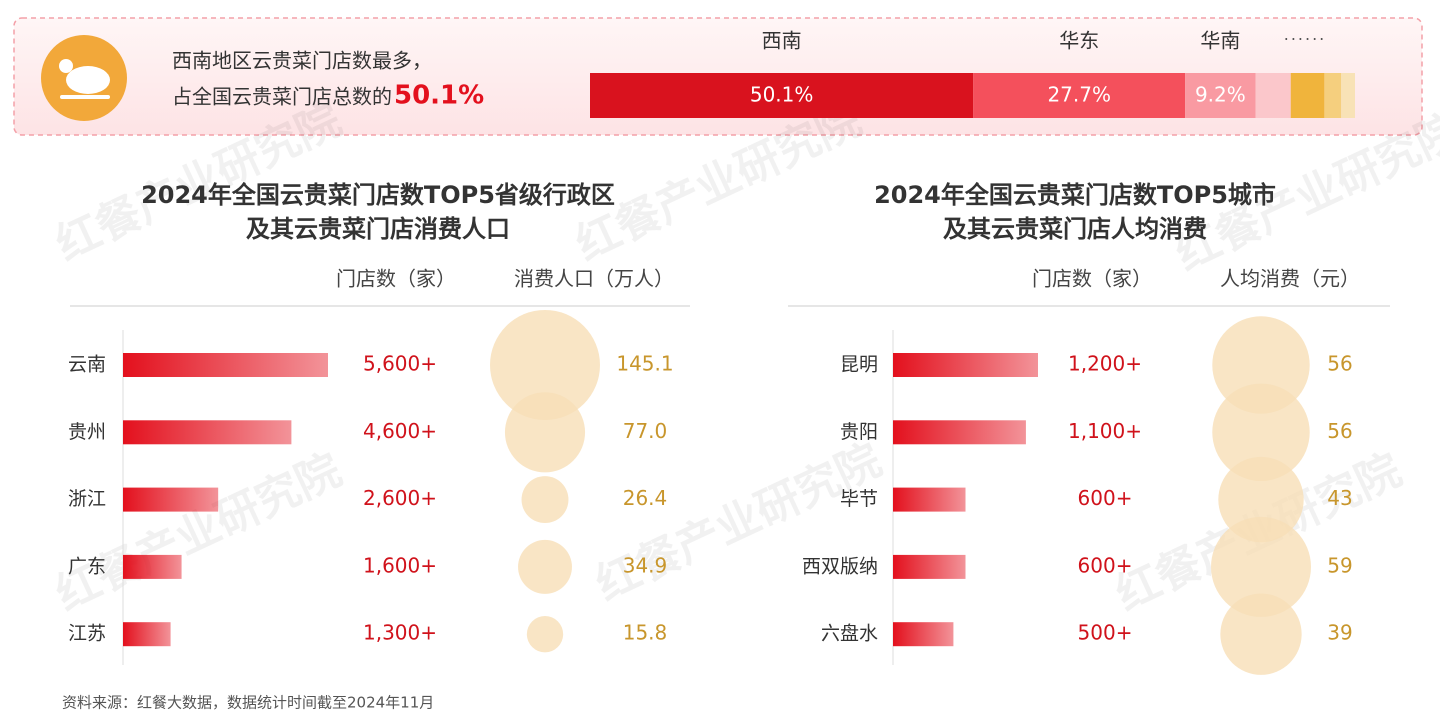 The height and width of the screenshot is (724, 1440). I want to click on bubble-label: 77.0, so click(645, 431).